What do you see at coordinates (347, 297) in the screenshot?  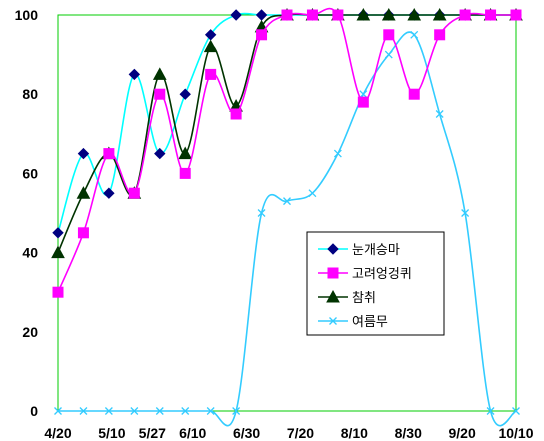 I see `legend-item-3: 참취` at bounding box center [347, 297].